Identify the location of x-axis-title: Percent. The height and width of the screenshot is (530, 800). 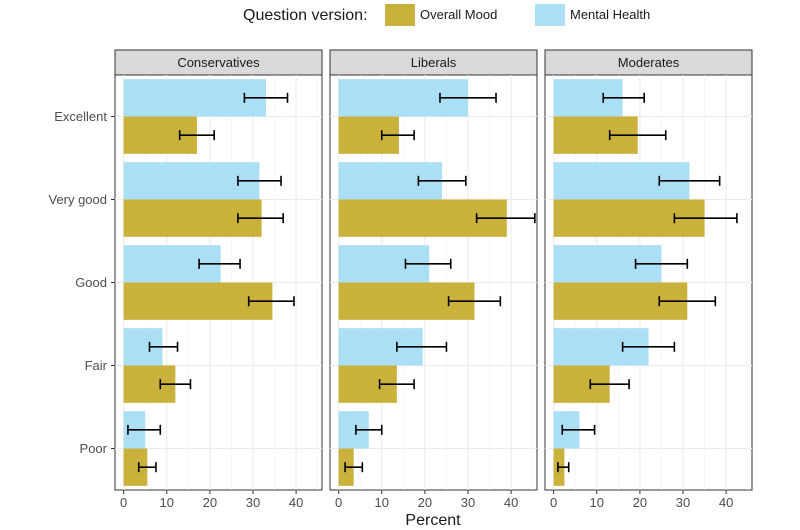
(433, 520).